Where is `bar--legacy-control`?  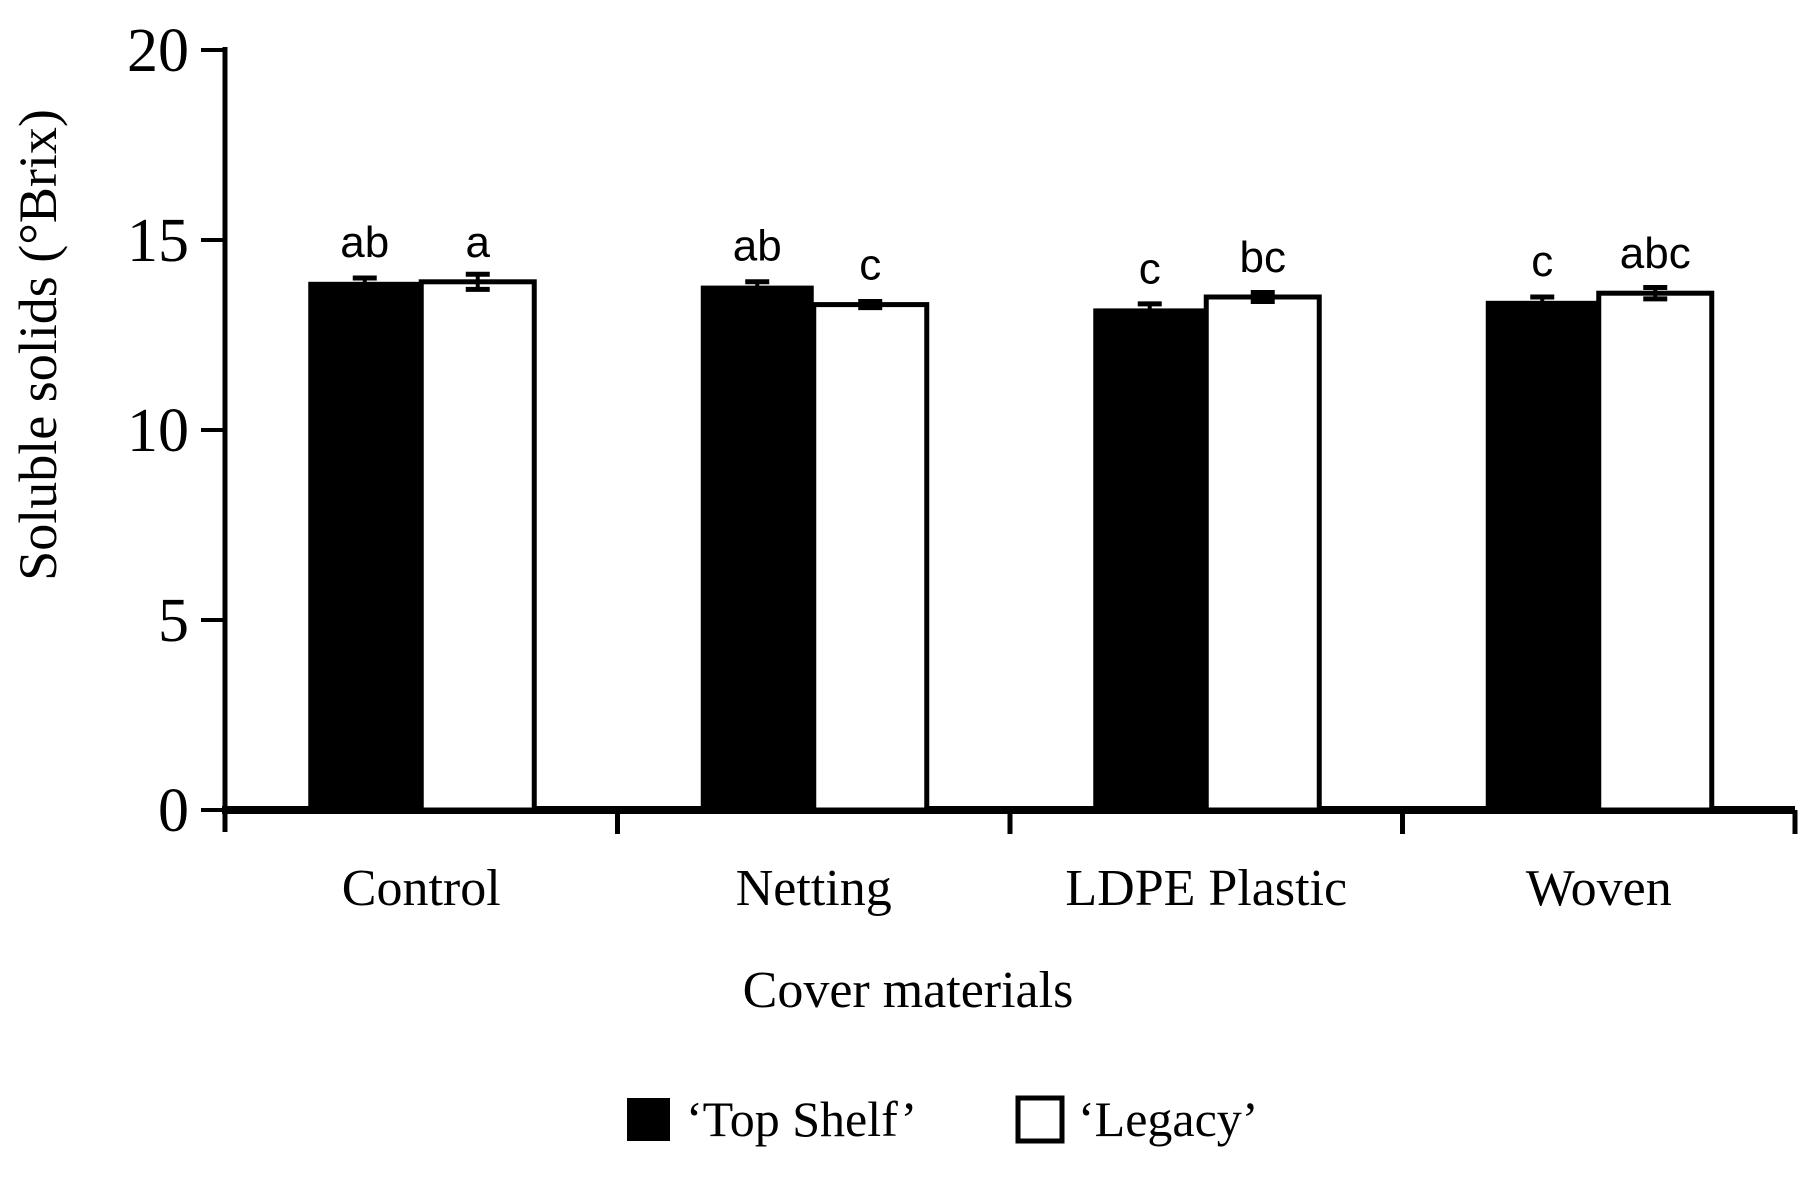
bar--legacy-control is located at coordinates (477, 546).